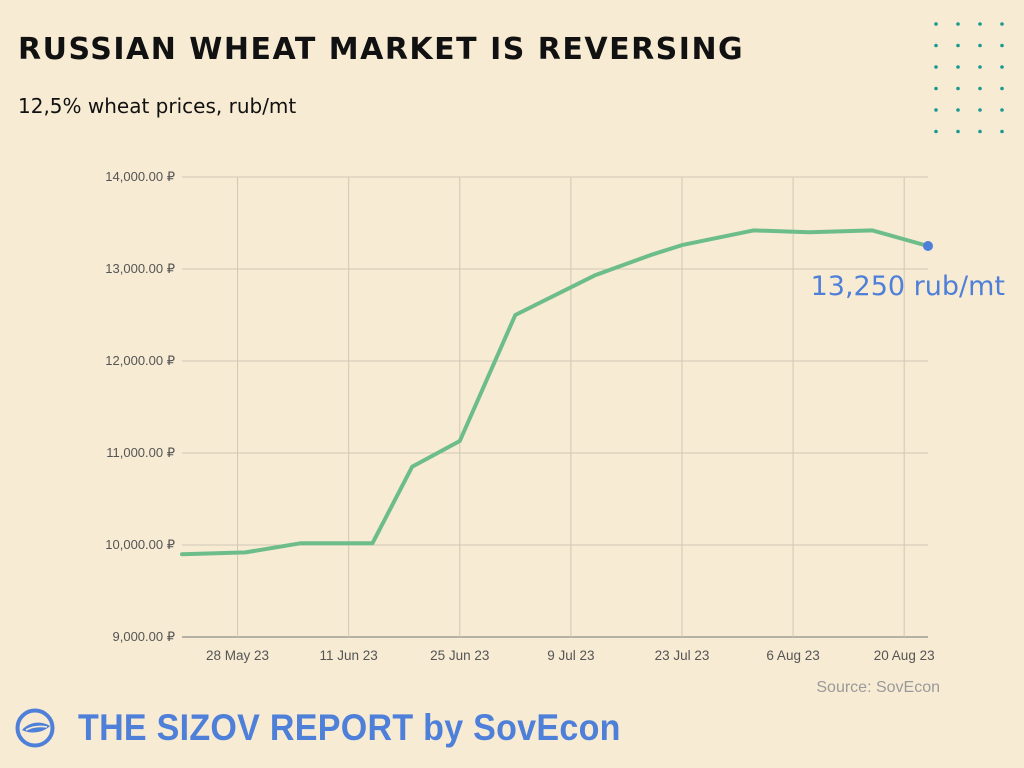 The image size is (1024, 768). I want to click on x-tick-label: 9 Jul 23, so click(570, 655).